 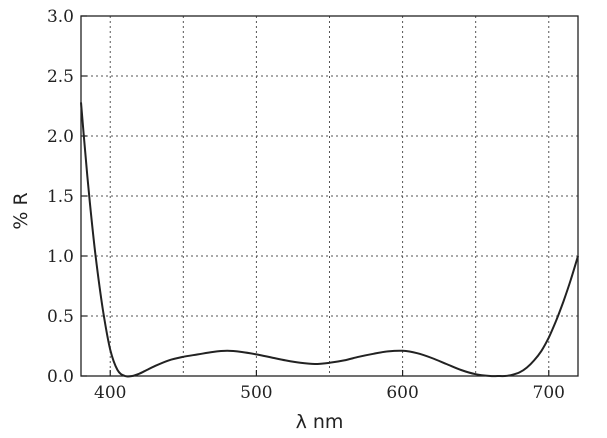 I want to click on x-tick-label: 400, so click(x=110, y=393).